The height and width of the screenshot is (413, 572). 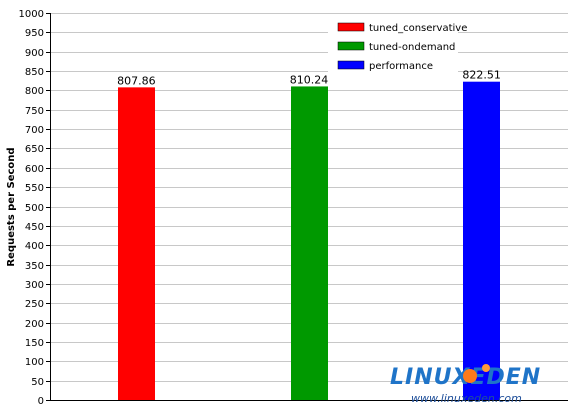 What do you see at coordinates (37, 382) in the screenshot?
I see `y-tick-label: 50` at bounding box center [37, 382].